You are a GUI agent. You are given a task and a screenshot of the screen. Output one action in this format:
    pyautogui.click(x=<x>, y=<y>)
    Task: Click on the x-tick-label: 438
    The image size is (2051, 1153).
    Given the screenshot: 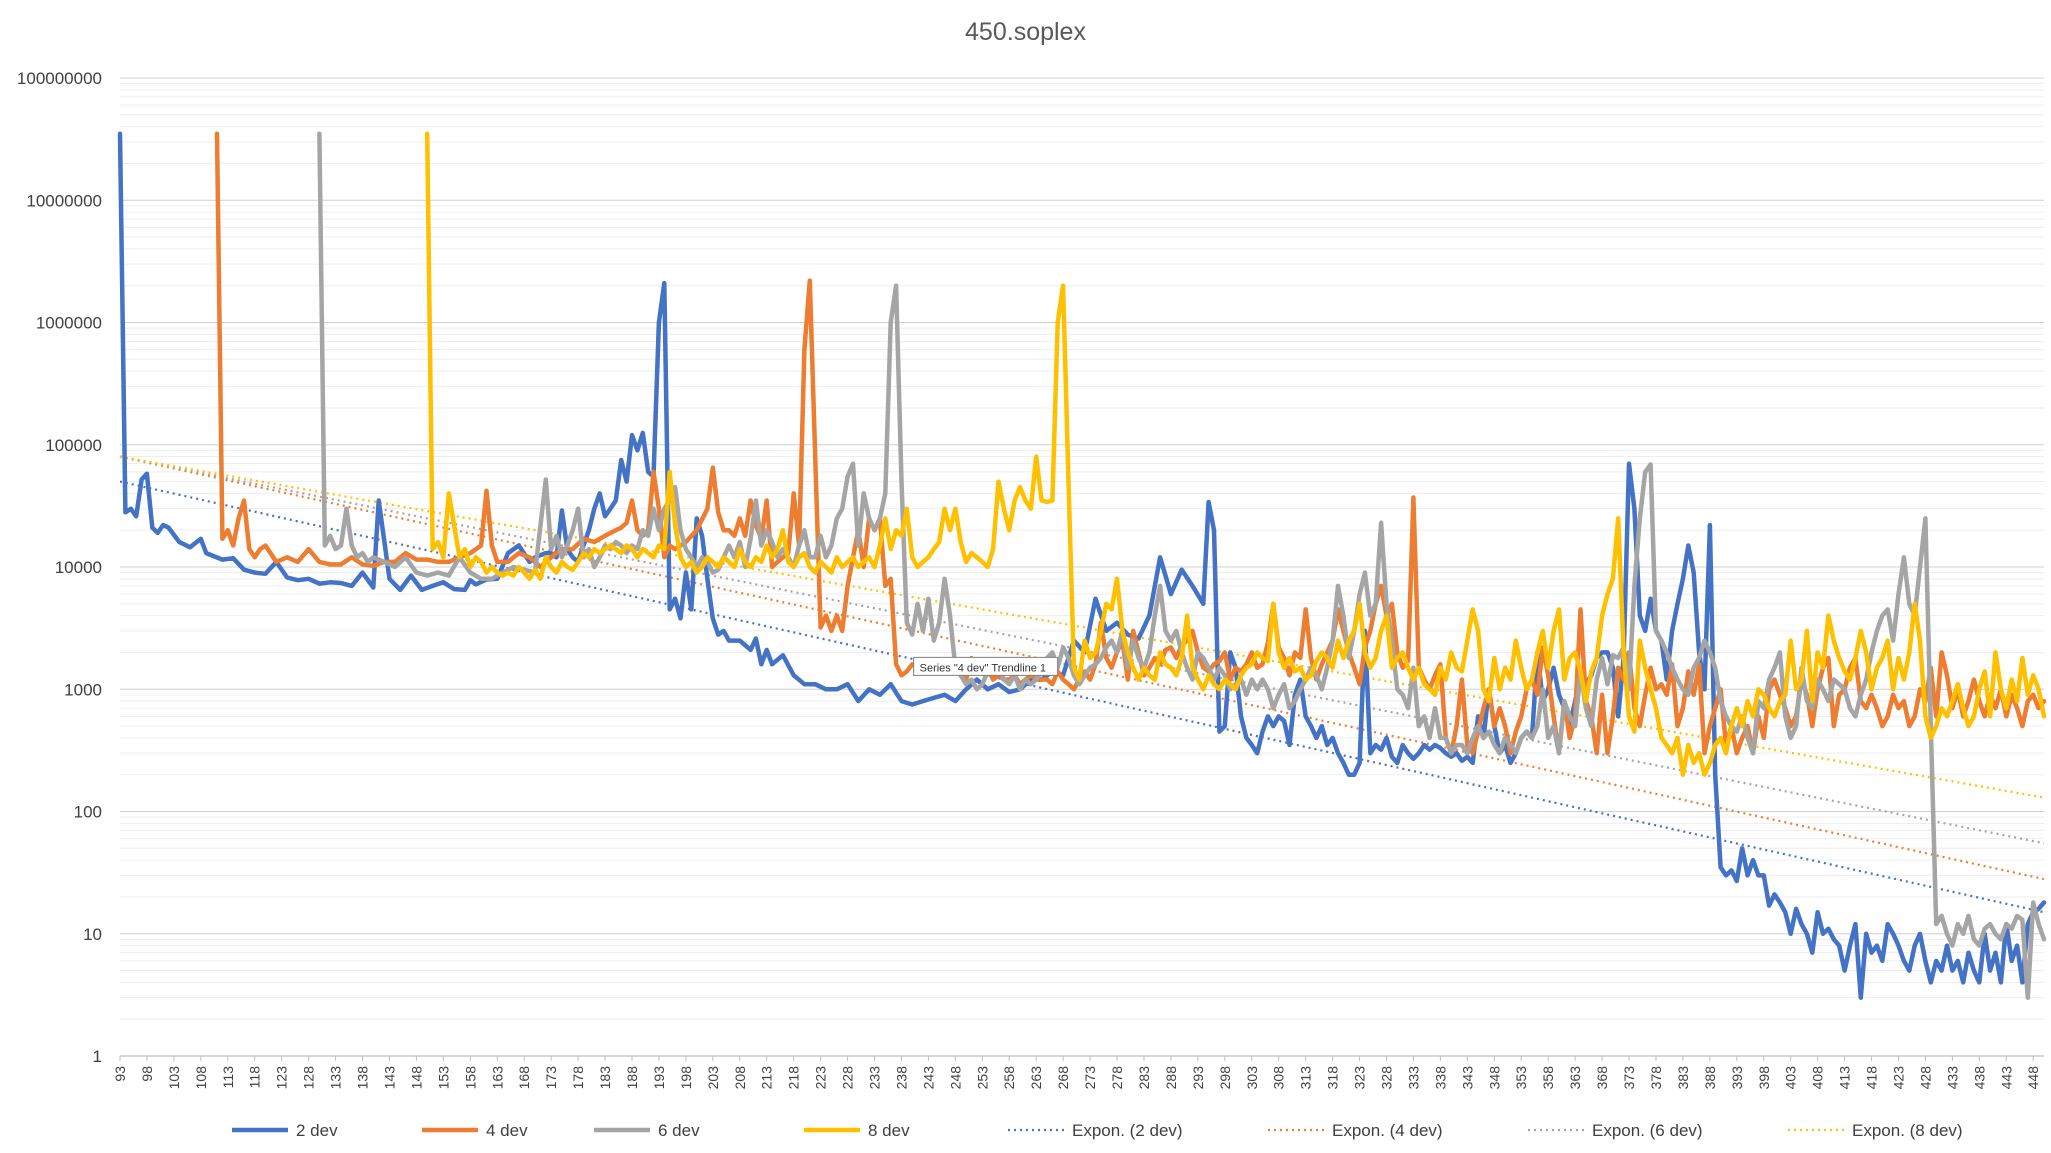 What is the action you would take?
    pyautogui.click(x=1979, y=1078)
    